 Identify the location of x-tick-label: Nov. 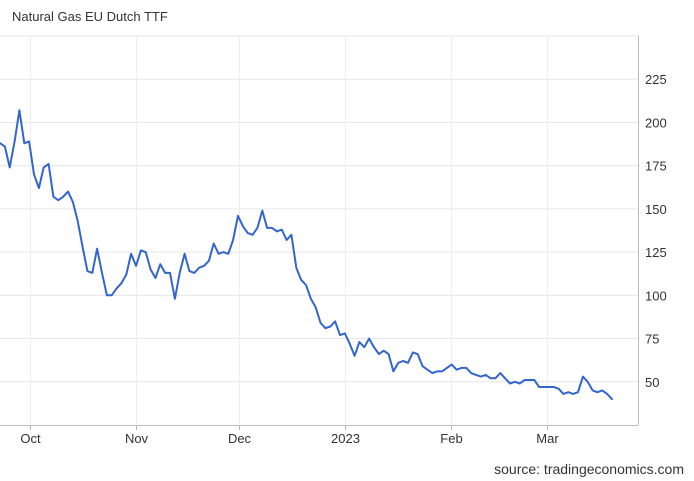
(137, 438).